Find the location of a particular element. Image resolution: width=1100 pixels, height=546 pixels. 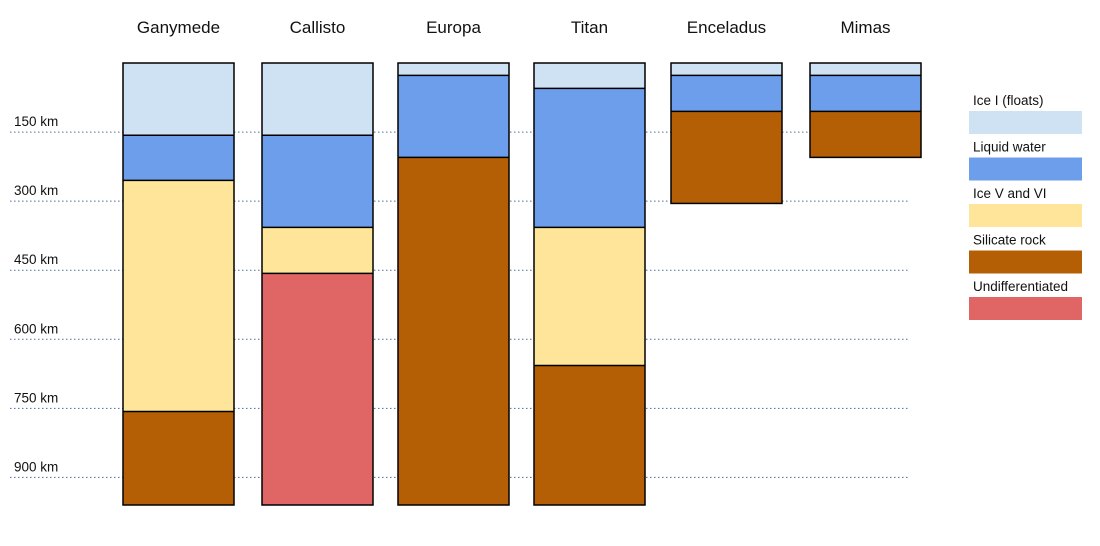

legend-label: Undifferentiated is located at coordinates (1020, 286).